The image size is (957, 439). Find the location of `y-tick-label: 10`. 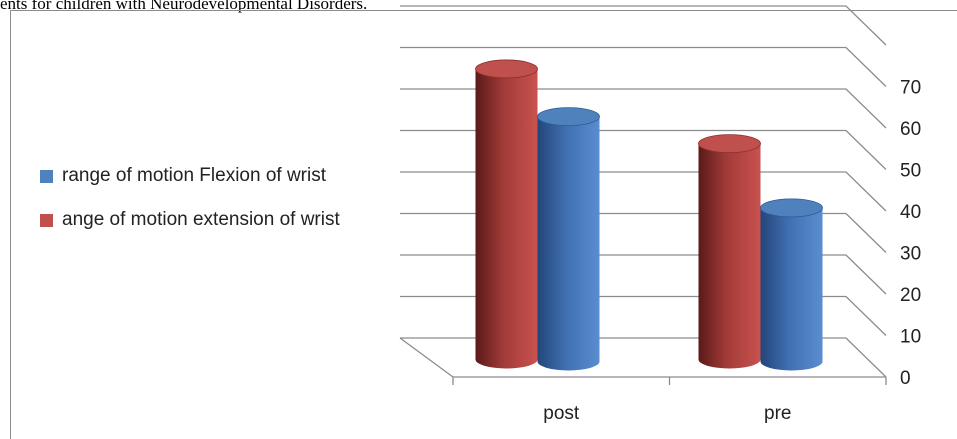

y-tick-label: 10 is located at coordinates (910, 337).